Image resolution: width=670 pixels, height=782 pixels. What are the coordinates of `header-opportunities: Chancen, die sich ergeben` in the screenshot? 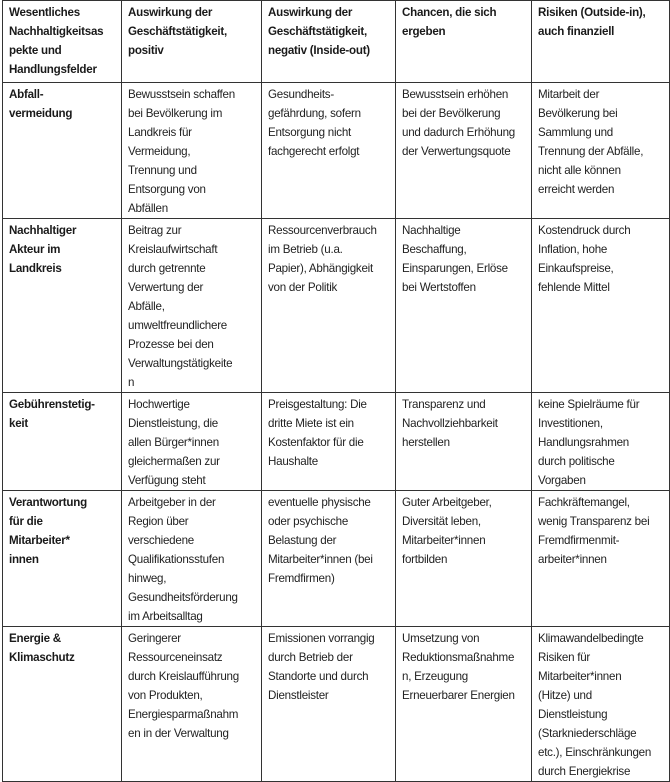 It's located at (463, 41).